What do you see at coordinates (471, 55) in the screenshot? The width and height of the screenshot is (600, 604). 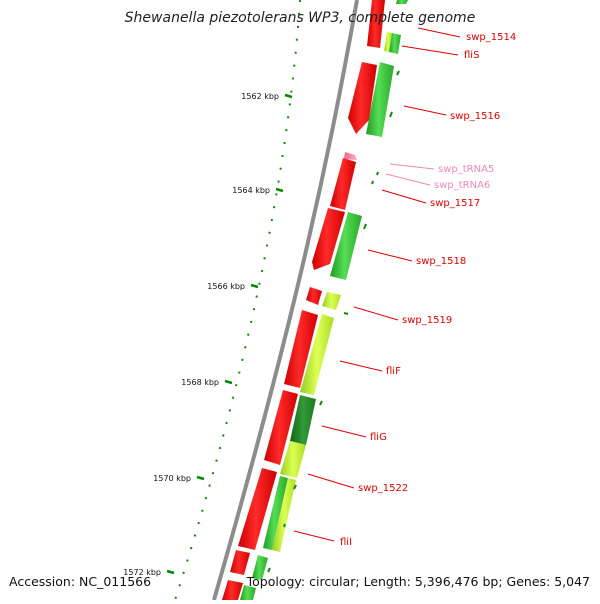 I see `gene-label: fliS` at bounding box center [471, 55].